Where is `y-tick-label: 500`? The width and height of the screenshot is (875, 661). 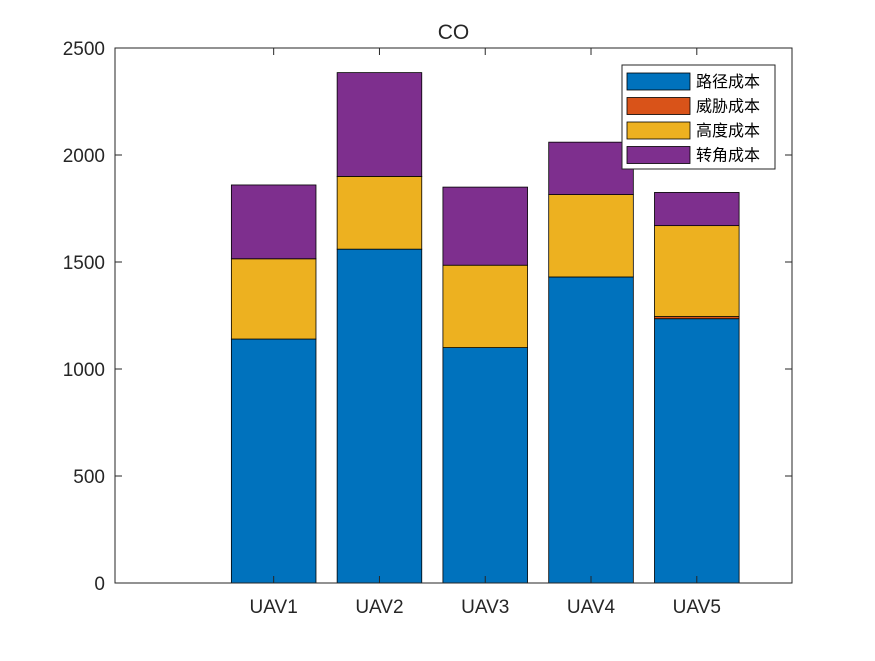
y-tick-label: 500 is located at coordinates (89, 477).